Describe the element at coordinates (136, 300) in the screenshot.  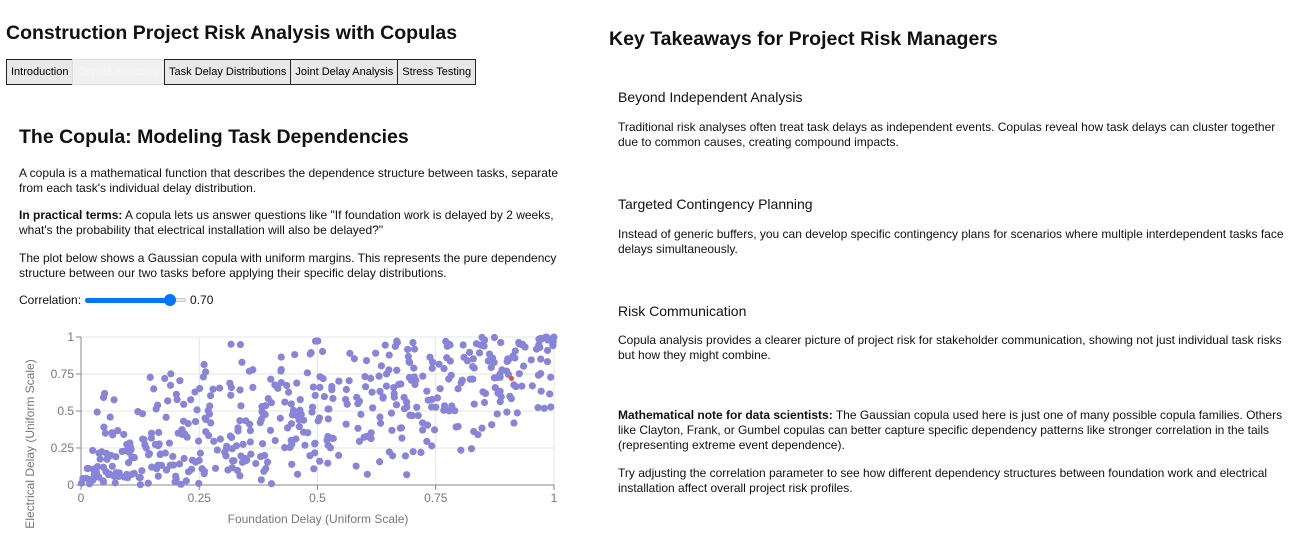
I see `correlation-slider` at that location.